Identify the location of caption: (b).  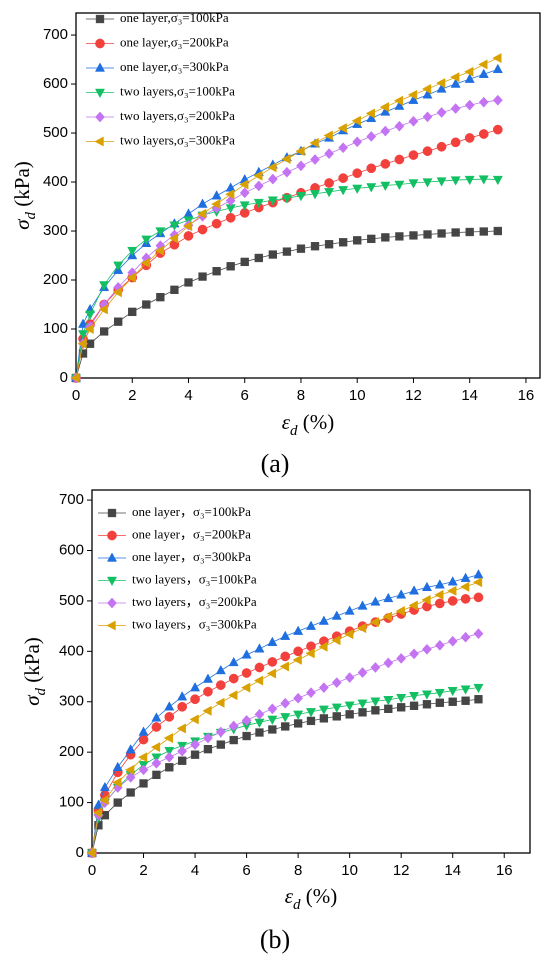
(275, 939).